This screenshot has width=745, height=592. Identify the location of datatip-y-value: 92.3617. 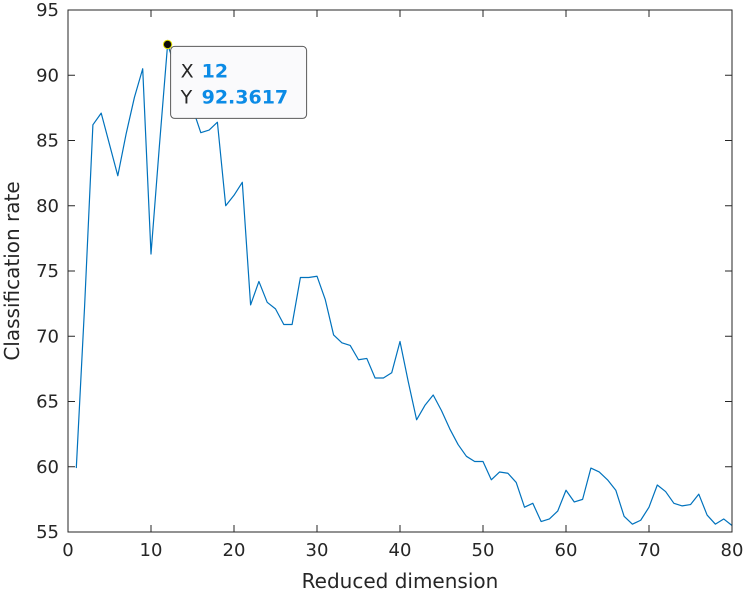
(245, 97).